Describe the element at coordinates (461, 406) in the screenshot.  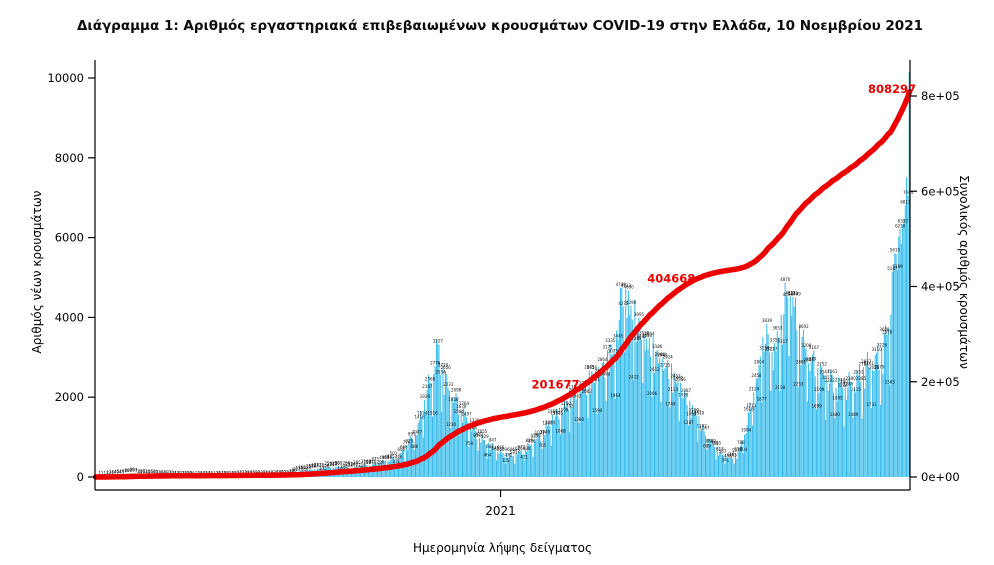
I see `svg-text: 1679` at that location.